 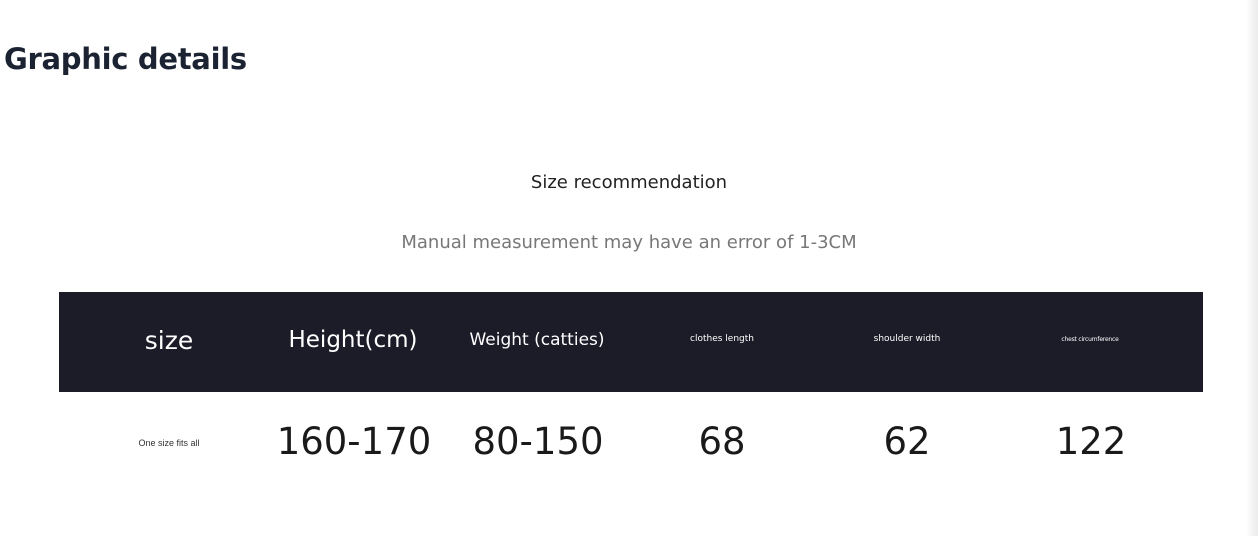 I want to click on header-clothes-length: clothes length, so click(x=722, y=339).